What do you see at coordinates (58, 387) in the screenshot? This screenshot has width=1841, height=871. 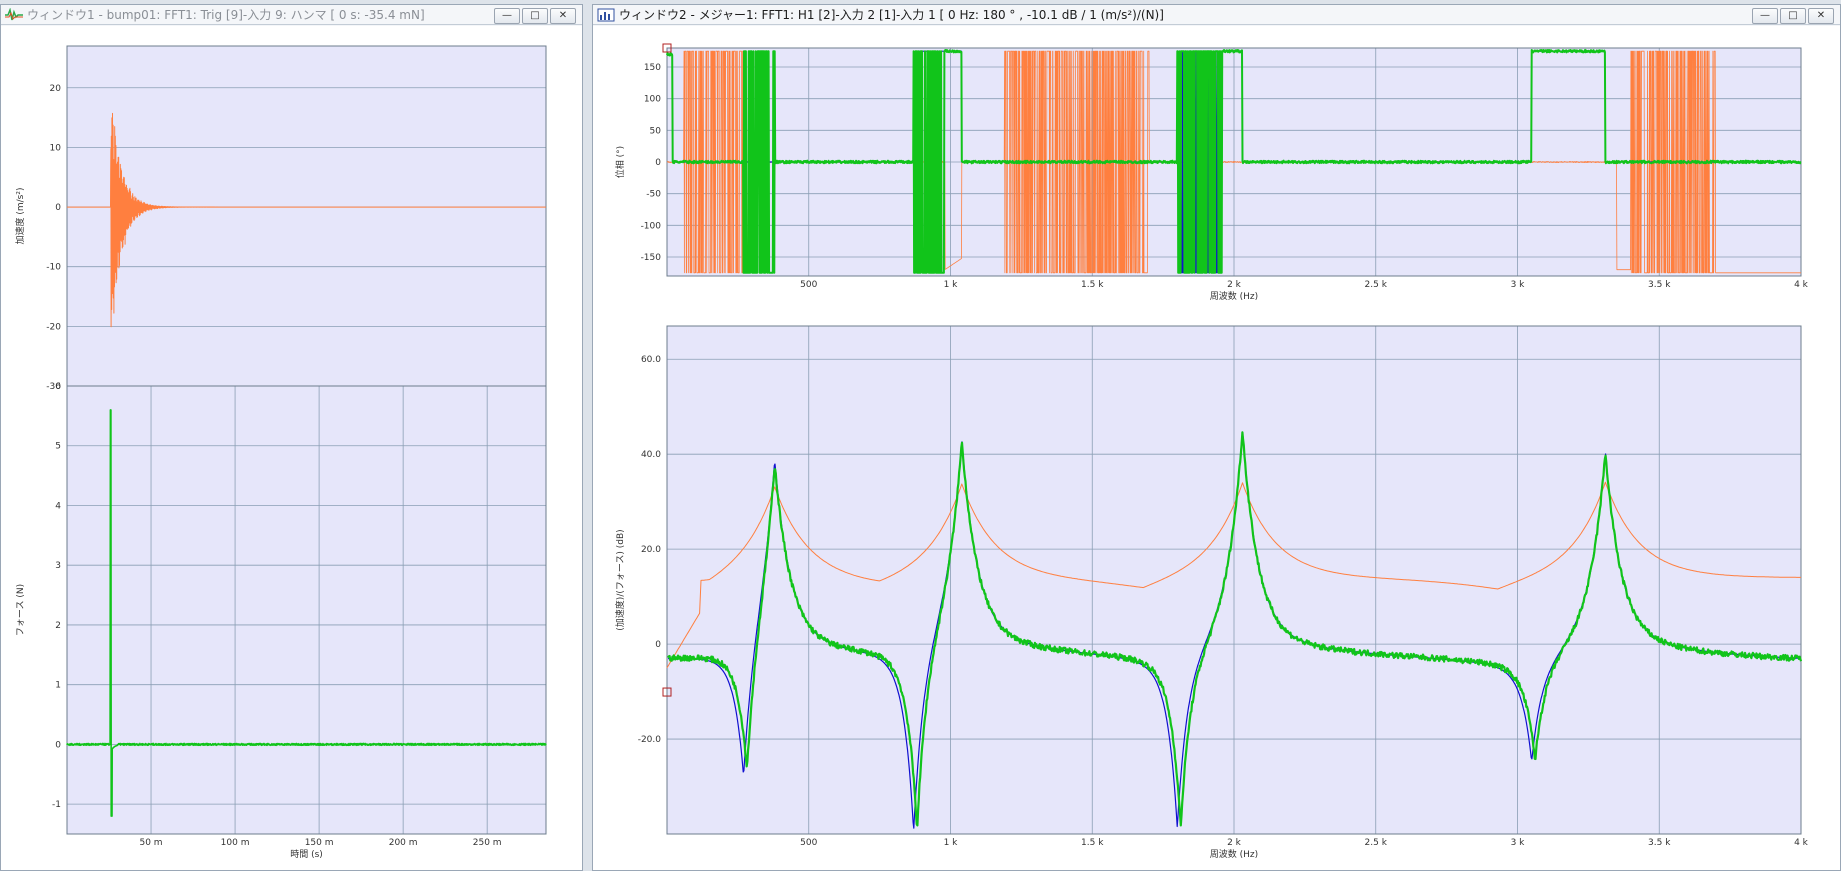 I see `y-tick-label: 6` at bounding box center [58, 387].